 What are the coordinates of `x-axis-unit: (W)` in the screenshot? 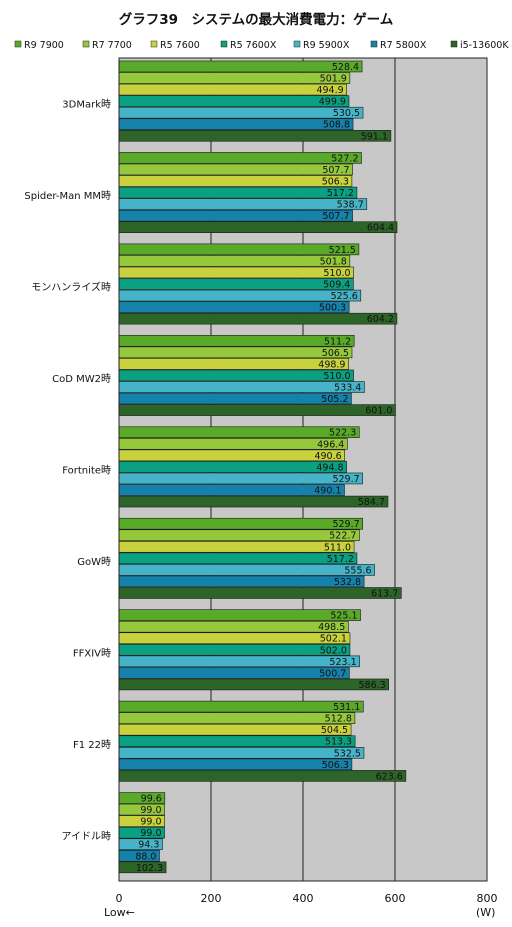 It's located at (485, 912).